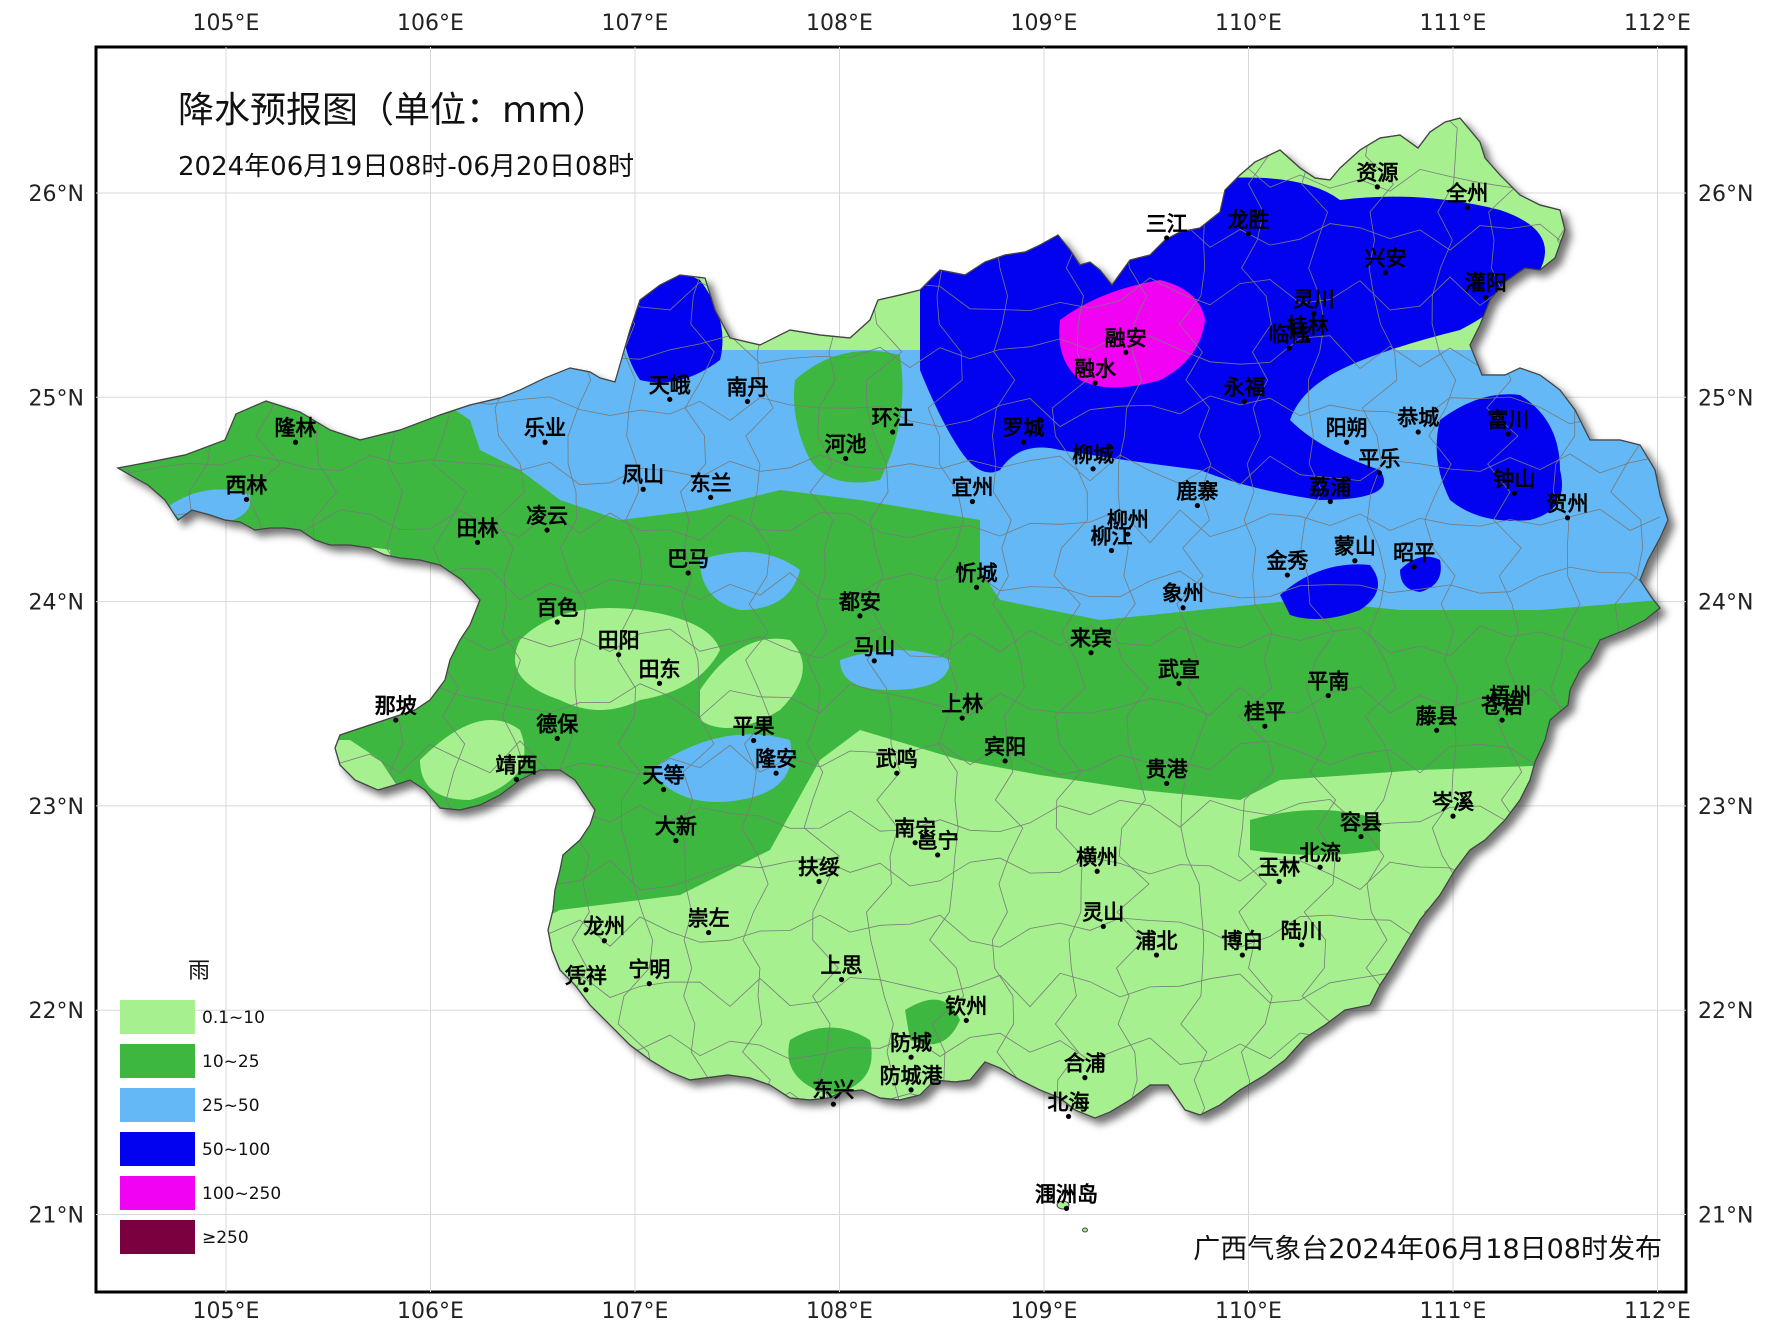  I want to click on city-name: 宜州, so click(972, 487).